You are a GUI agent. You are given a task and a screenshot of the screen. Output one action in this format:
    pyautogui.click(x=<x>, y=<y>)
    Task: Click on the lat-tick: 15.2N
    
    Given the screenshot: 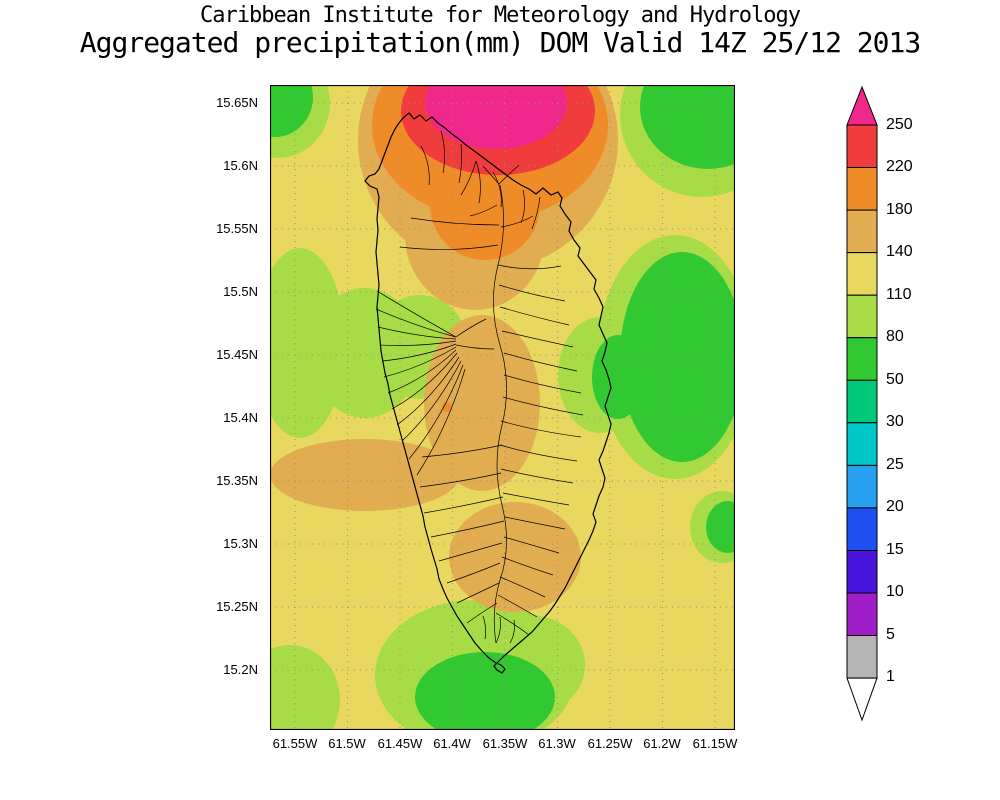 What is the action you would take?
    pyautogui.click(x=240, y=669)
    